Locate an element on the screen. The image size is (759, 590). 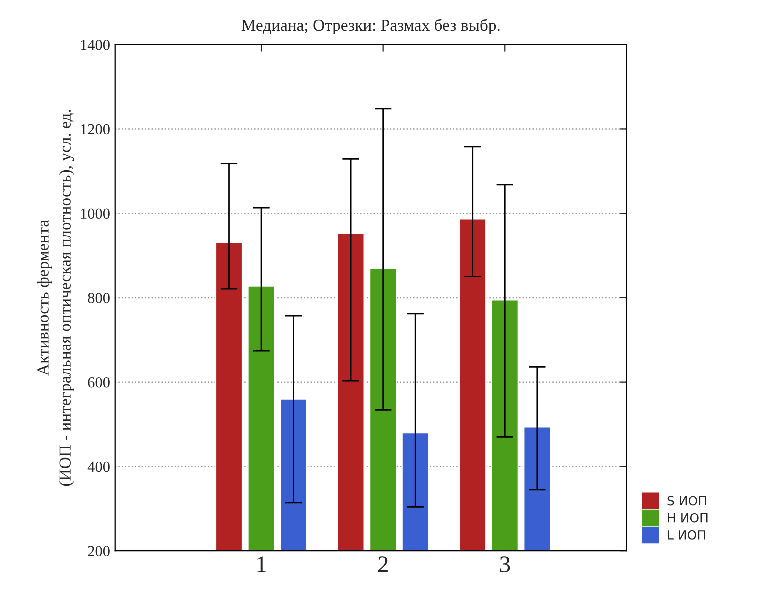
legend-label: S ИОП is located at coordinates (687, 501).